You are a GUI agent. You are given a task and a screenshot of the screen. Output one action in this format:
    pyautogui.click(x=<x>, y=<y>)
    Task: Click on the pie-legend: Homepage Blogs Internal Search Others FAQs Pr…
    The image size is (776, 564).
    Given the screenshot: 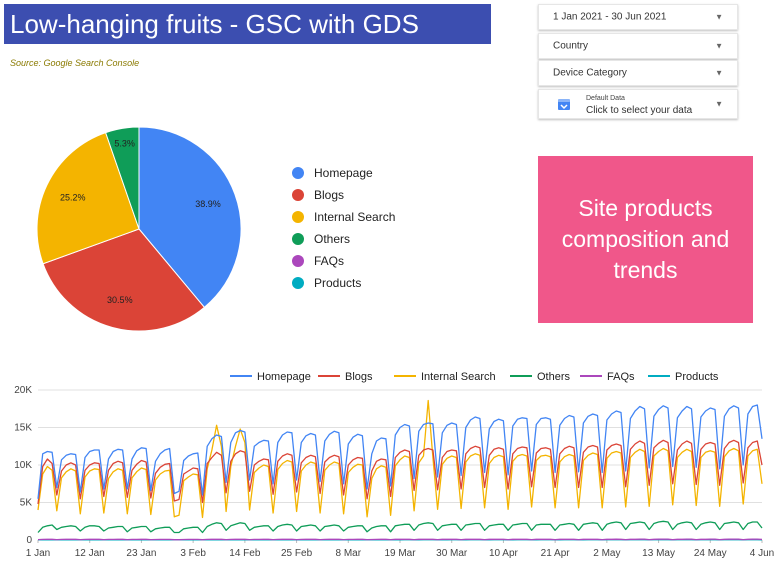 What is the action you would take?
    pyautogui.click(x=343, y=228)
    